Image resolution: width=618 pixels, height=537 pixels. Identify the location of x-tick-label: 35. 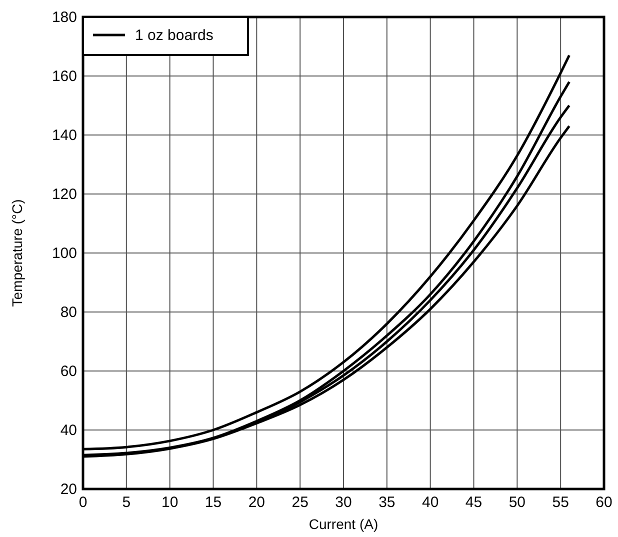
(387, 502).